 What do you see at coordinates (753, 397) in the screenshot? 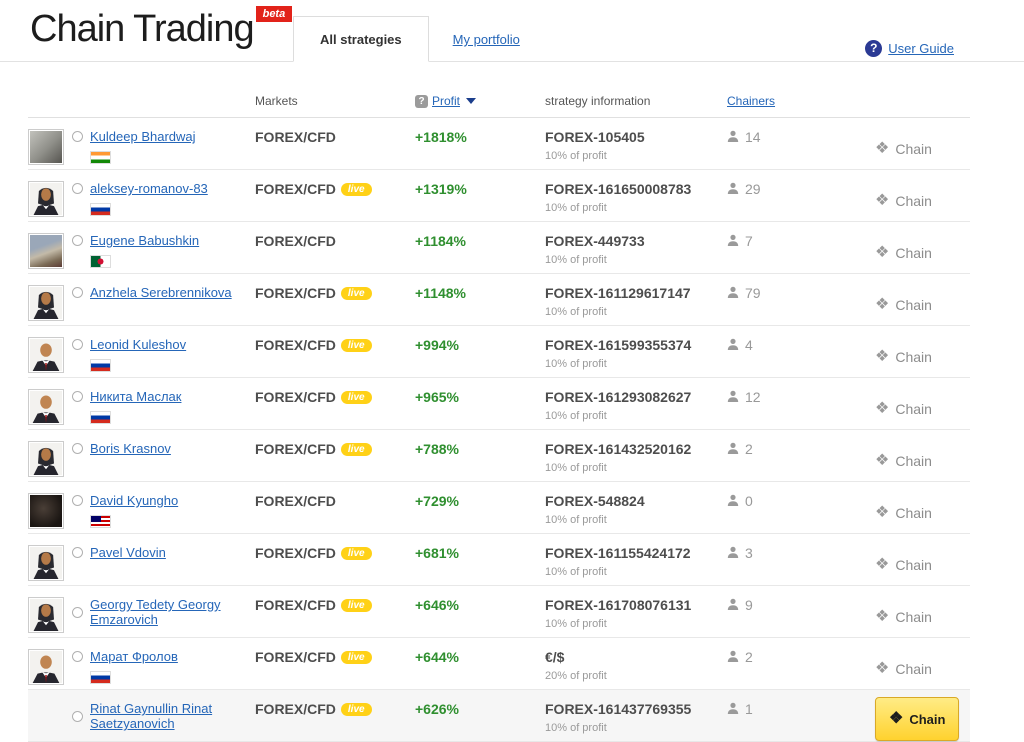
I see `chainers-count: 12` at bounding box center [753, 397].